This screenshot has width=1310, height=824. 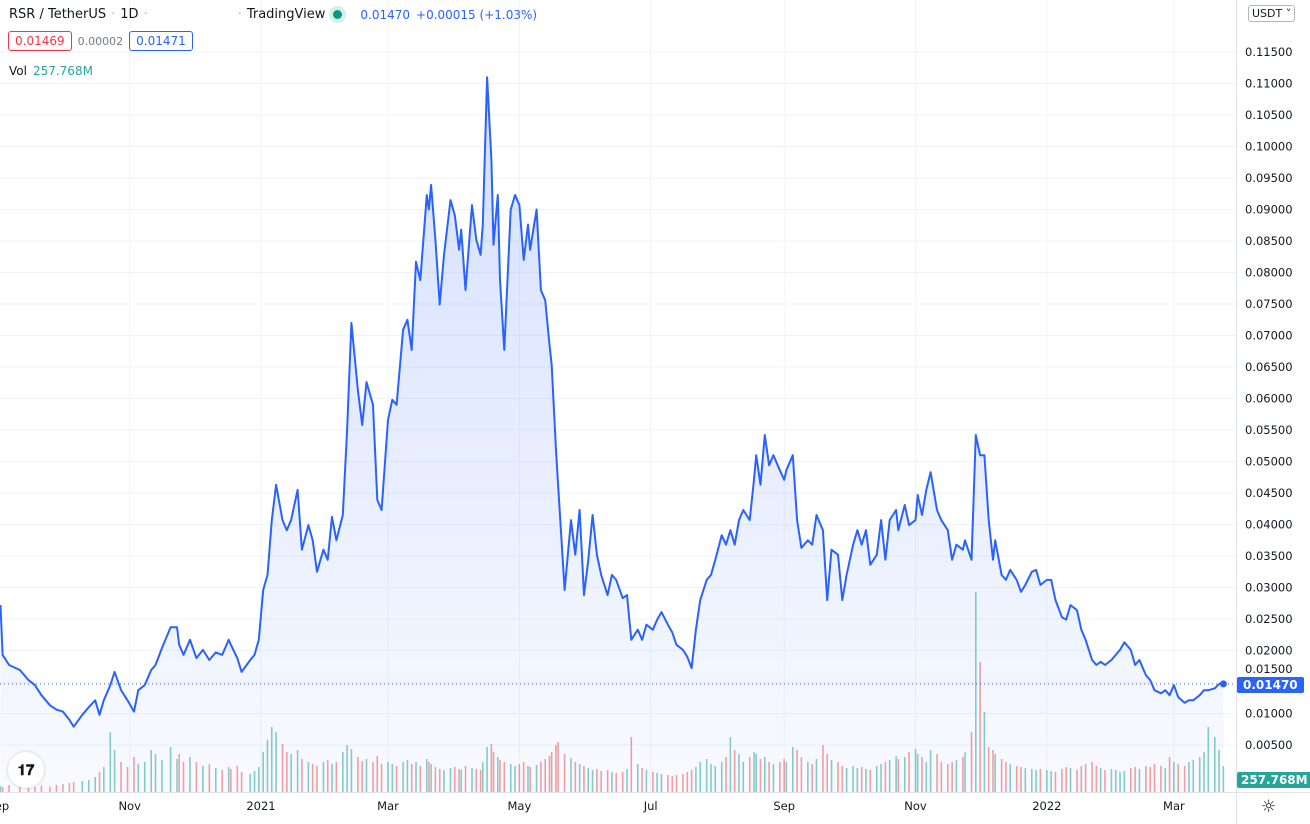 I want to click on price-tick-label: 0.04500, so click(x=1269, y=493).